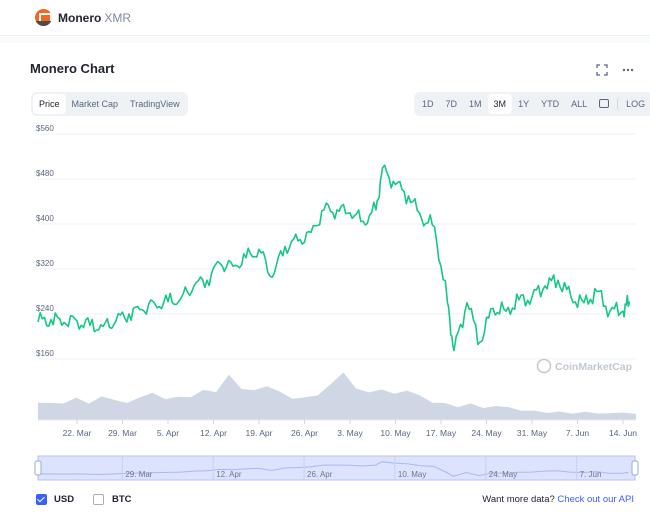 Image resolution: width=650 pixels, height=523 pixels. What do you see at coordinates (524, 104) in the screenshot?
I see `range-1y: 1Y` at bounding box center [524, 104].